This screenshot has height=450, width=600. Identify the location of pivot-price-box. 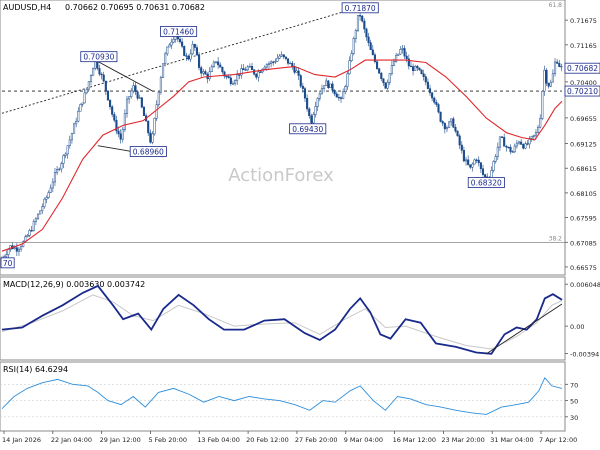
(582, 91).